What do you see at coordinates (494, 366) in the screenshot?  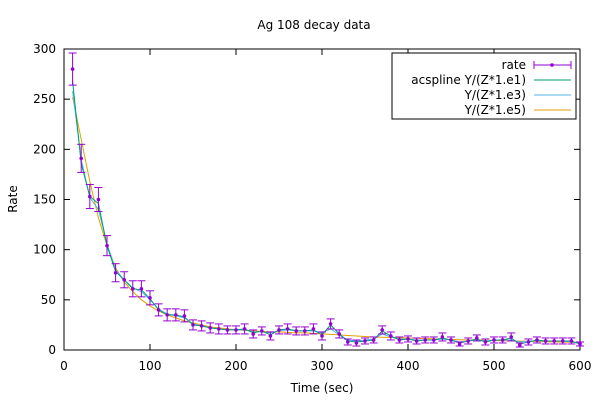 I see `x-tick-label: 500` at bounding box center [494, 366].